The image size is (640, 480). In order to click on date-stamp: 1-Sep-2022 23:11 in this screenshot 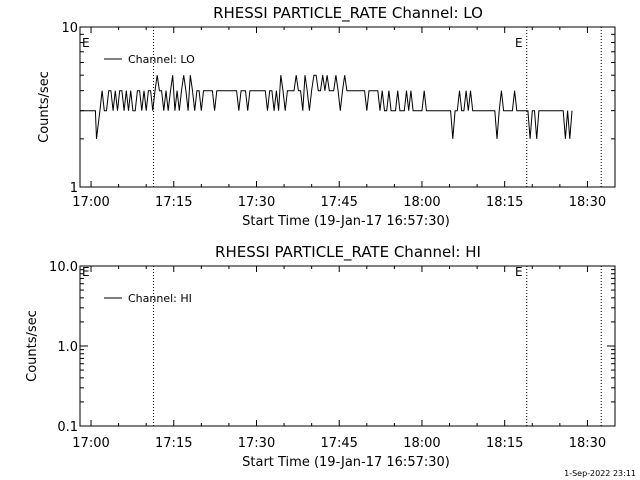, I will do `click(600, 473)`.